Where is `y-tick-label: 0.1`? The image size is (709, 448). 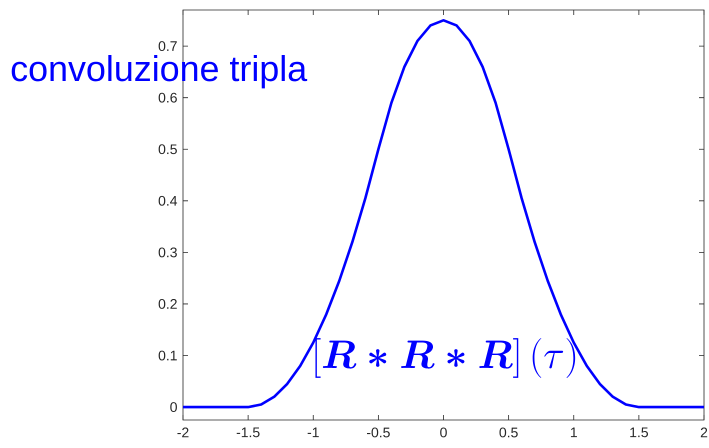 y-tick-label: 0.1 is located at coordinates (167, 355).